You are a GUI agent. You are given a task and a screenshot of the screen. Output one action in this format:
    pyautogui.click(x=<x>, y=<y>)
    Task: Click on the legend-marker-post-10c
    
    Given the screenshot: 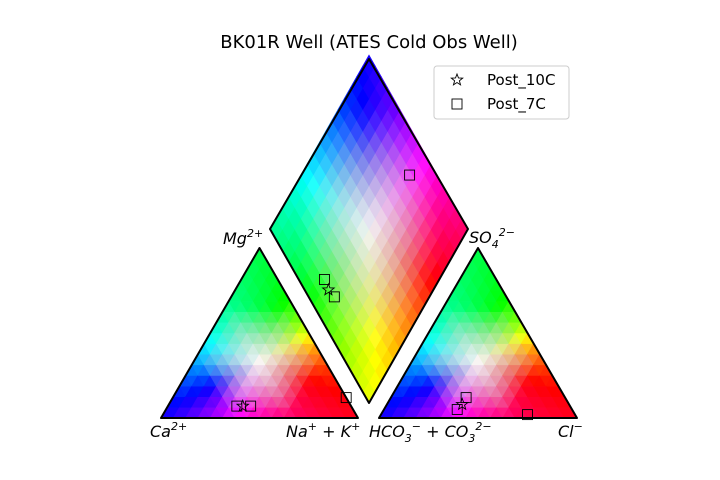 What is the action you would take?
    pyautogui.click(x=457, y=79)
    